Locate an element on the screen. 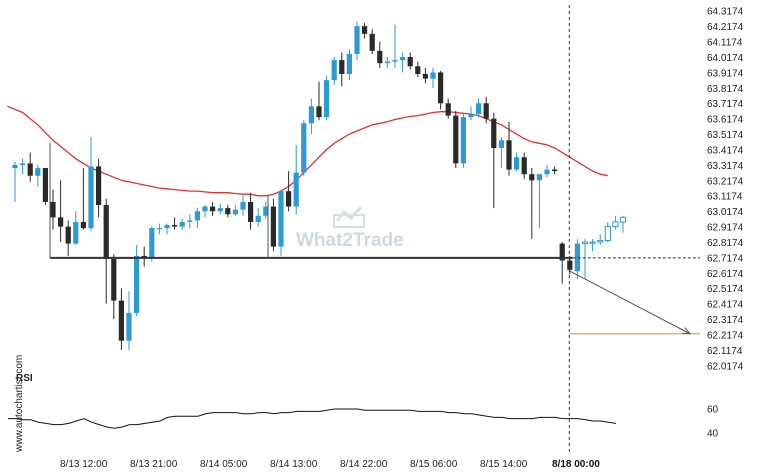 This screenshot has width=760, height=475. rsi-title: RSI is located at coordinates (24, 378).